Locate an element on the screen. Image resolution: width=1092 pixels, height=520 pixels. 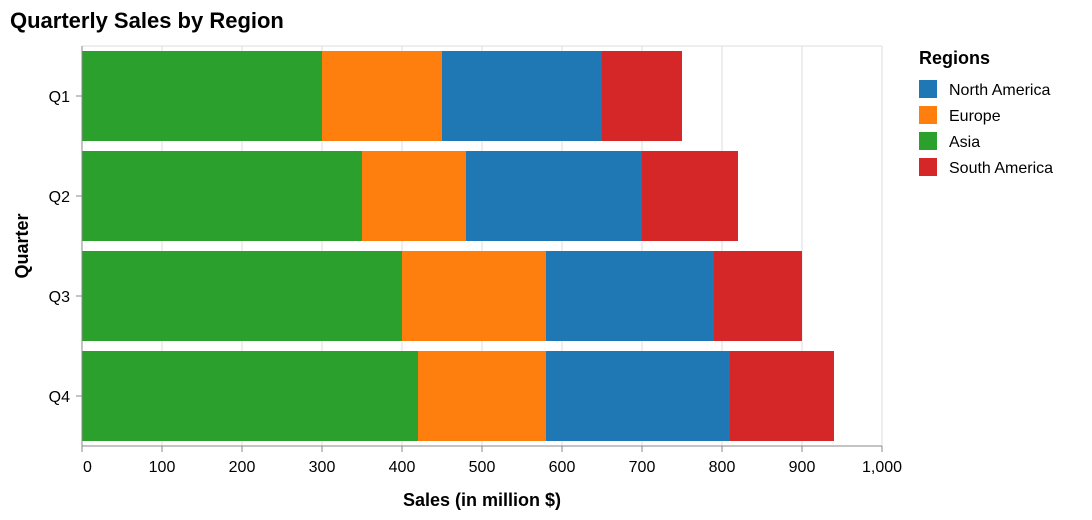
bar-north-america-q2 is located at coordinates (554, 196).